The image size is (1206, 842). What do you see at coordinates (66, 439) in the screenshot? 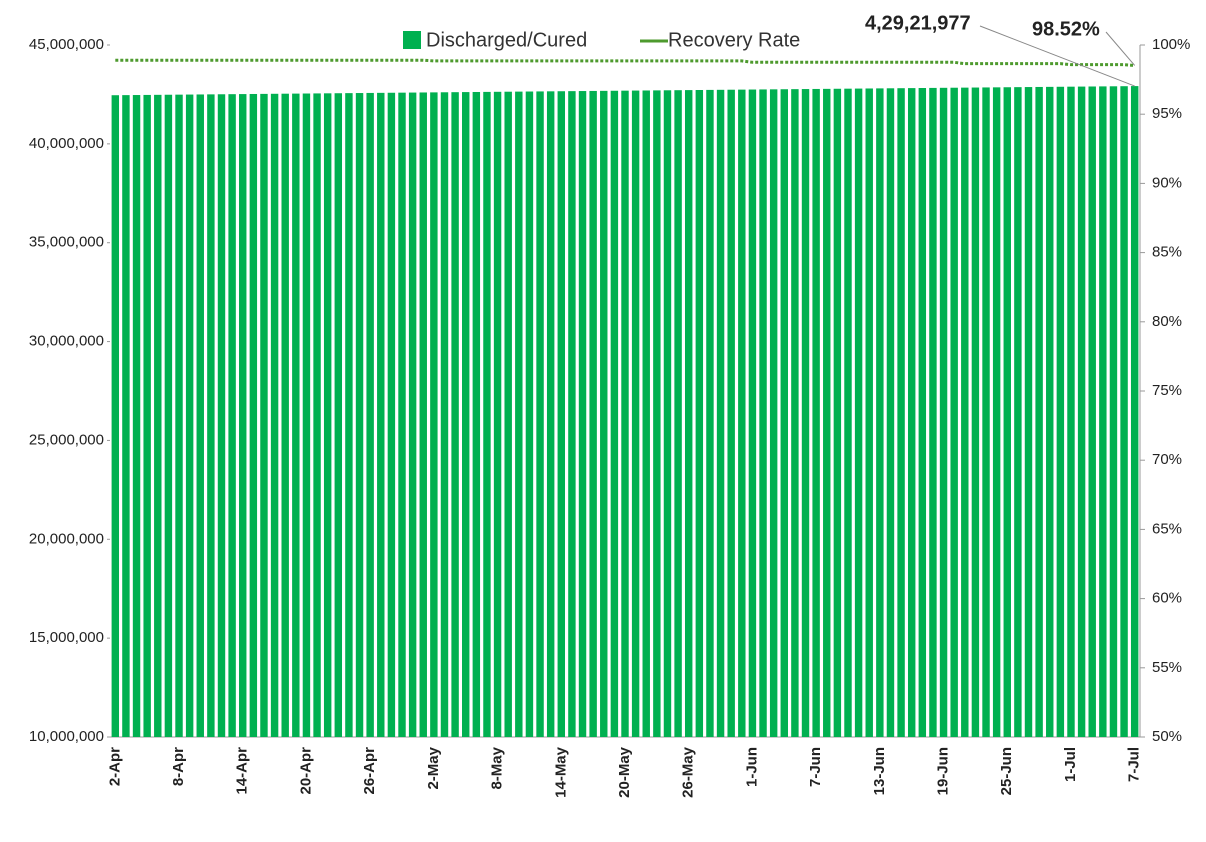
I see `y-tick-label: 25,000,000` at bounding box center [66, 439].